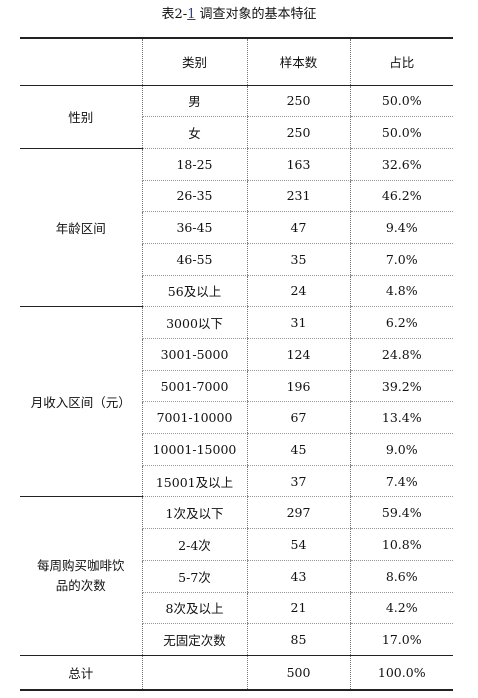 This screenshot has width=478, height=698. What do you see at coordinates (194, 386) in the screenshot?
I see `category-cell: 5001-7000` at bounding box center [194, 386].